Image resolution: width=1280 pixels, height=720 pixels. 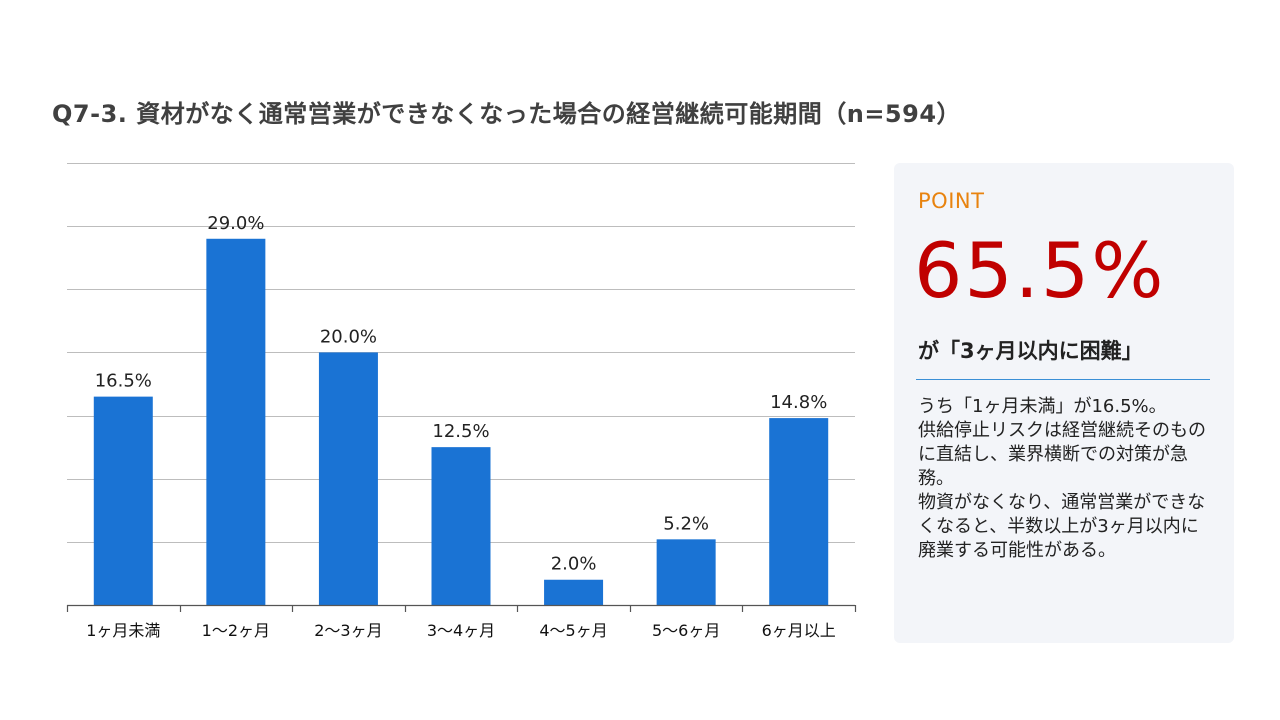 What do you see at coordinates (1040, 270) in the screenshot?
I see `point-big-value: 65.5%` at bounding box center [1040, 270].